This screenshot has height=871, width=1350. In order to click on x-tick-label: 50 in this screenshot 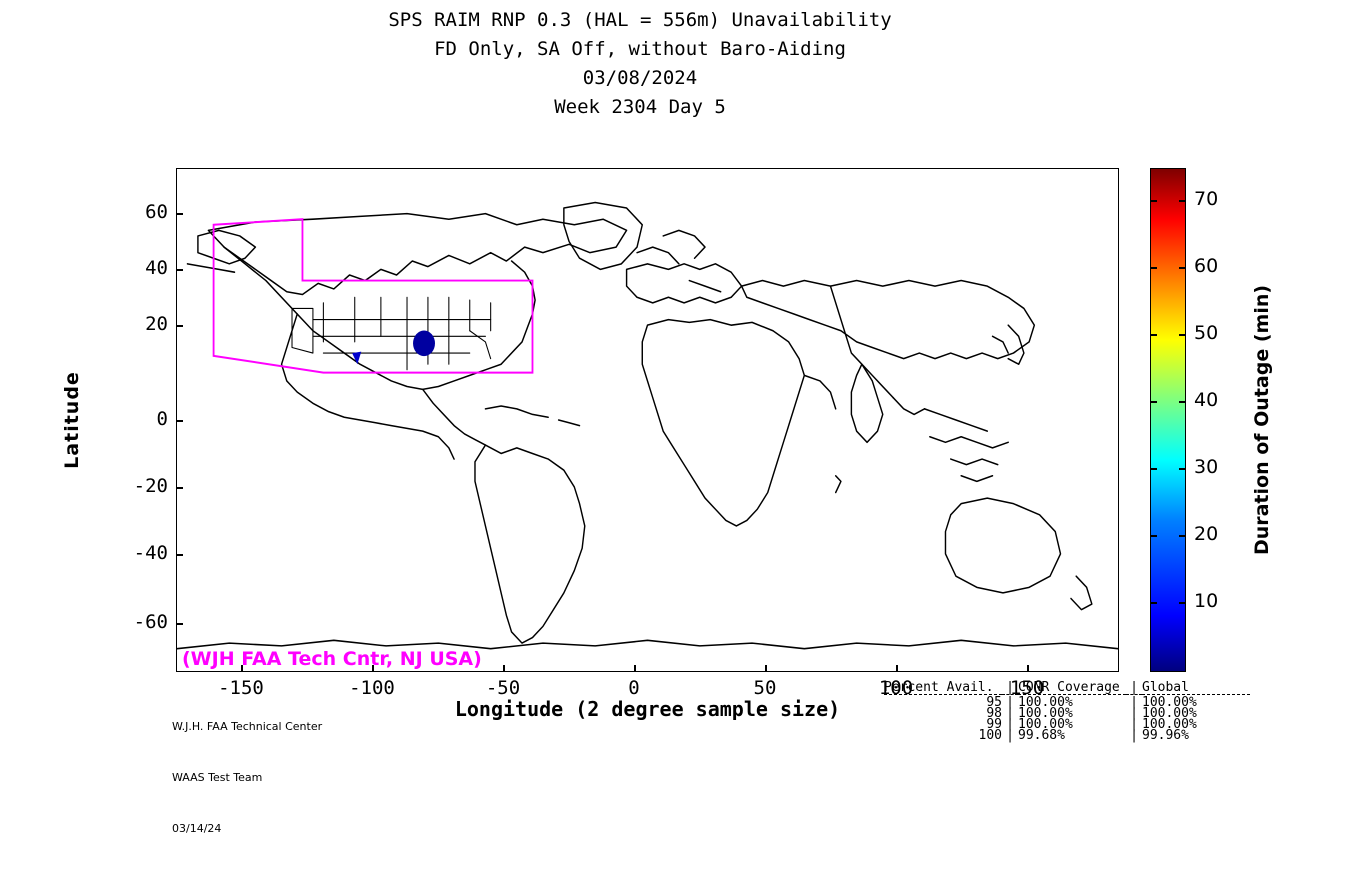, I will do `click(765, 688)`.